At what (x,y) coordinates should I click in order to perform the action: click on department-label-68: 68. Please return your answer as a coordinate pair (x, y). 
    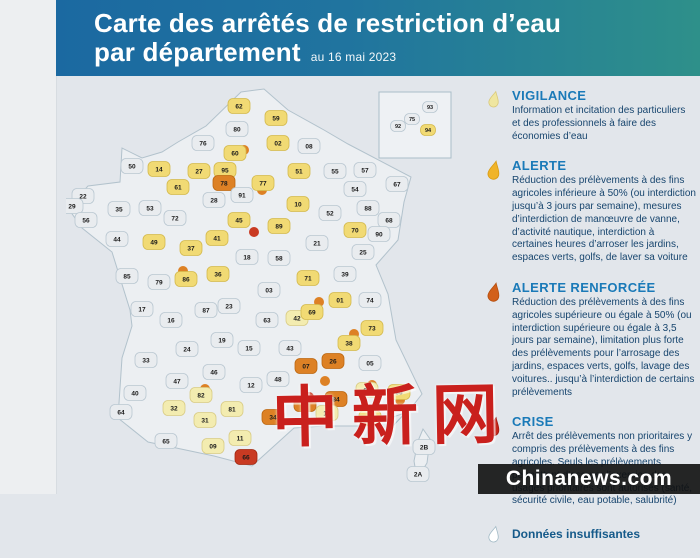
    Looking at the image, I should click on (389, 220).